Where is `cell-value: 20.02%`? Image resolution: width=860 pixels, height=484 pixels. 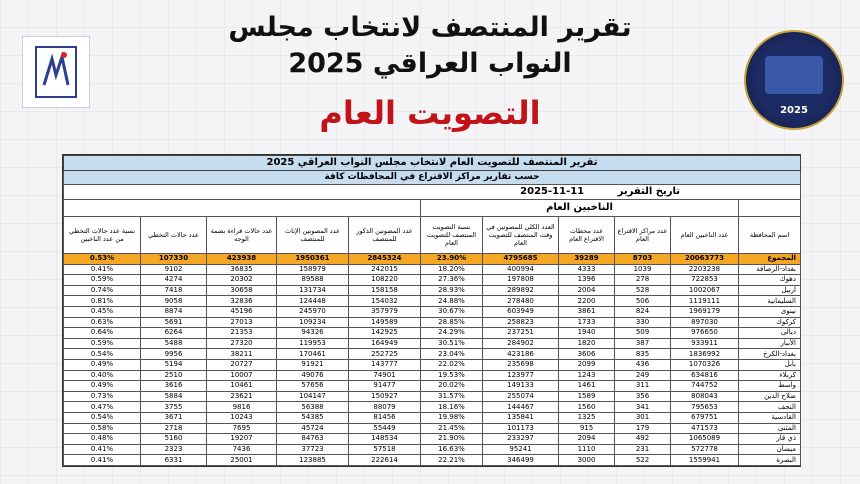 cell-value: 20.02% is located at coordinates (451, 386).